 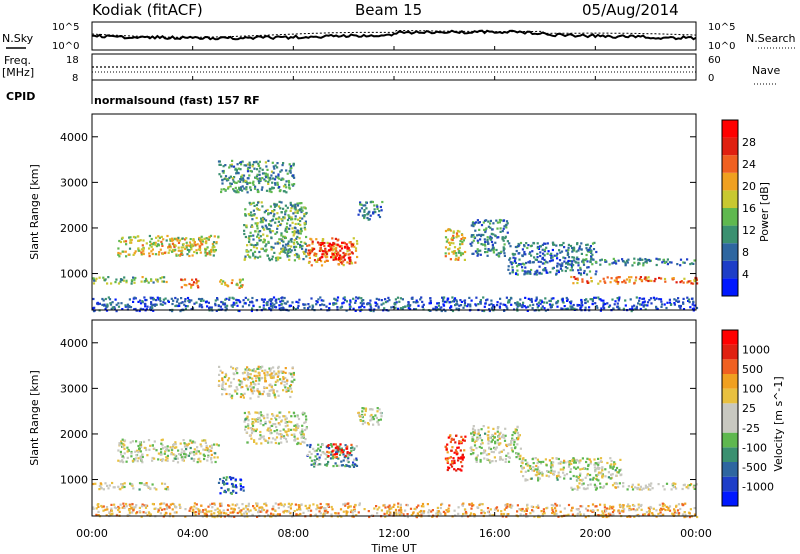 What do you see at coordinates (756, 350) in the screenshot?
I see `velocity-cbar-tick-0: 1000` at bounding box center [756, 350].